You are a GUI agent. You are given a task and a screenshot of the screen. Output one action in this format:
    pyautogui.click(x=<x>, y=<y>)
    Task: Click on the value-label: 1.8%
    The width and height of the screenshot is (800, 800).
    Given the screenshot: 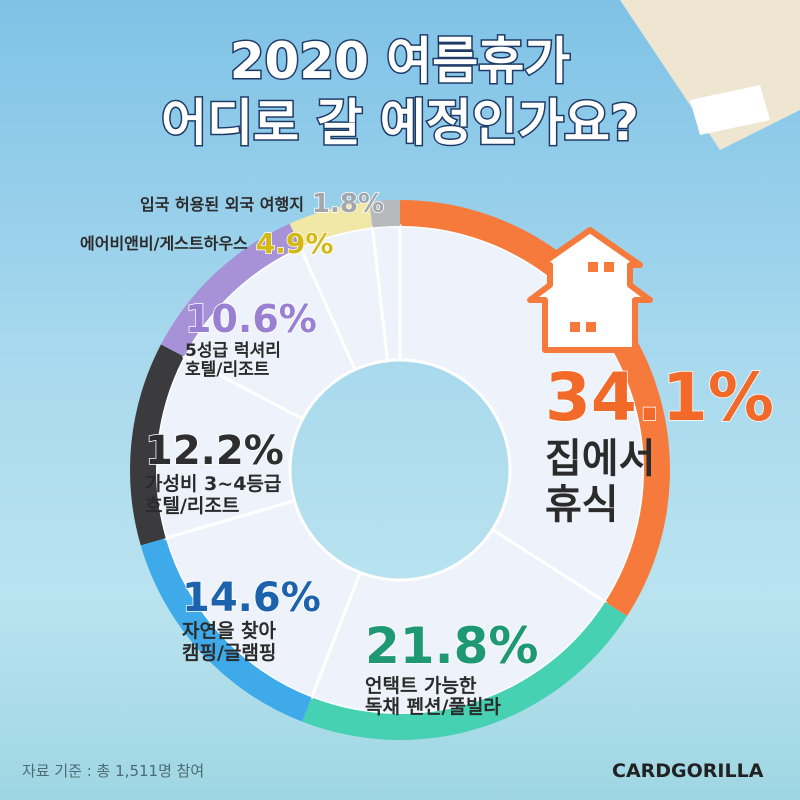 What is the action you would take?
    pyautogui.click(x=348, y=203)
    